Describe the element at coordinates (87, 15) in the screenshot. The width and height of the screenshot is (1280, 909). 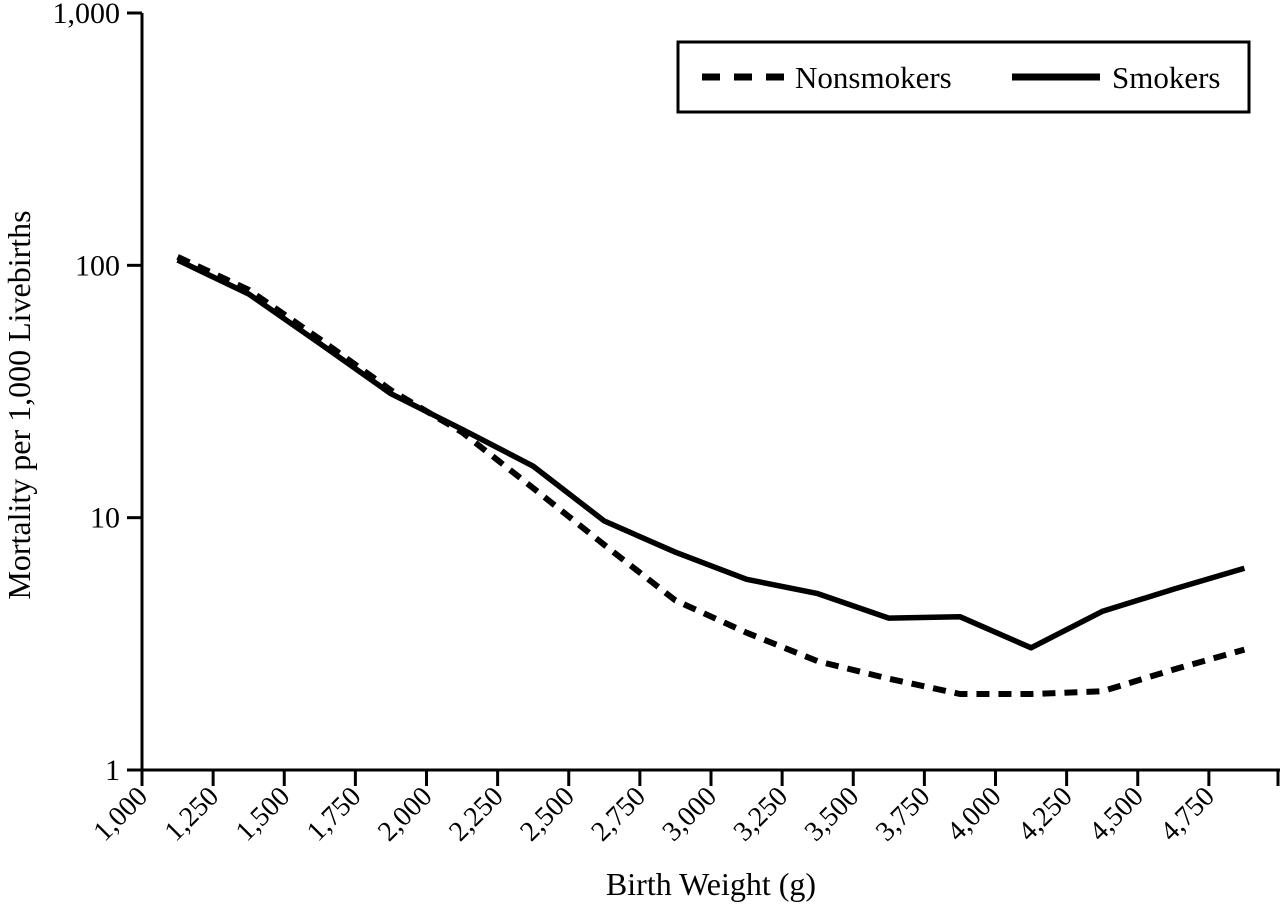
I see `y-tick-label: 1,000` at that location.